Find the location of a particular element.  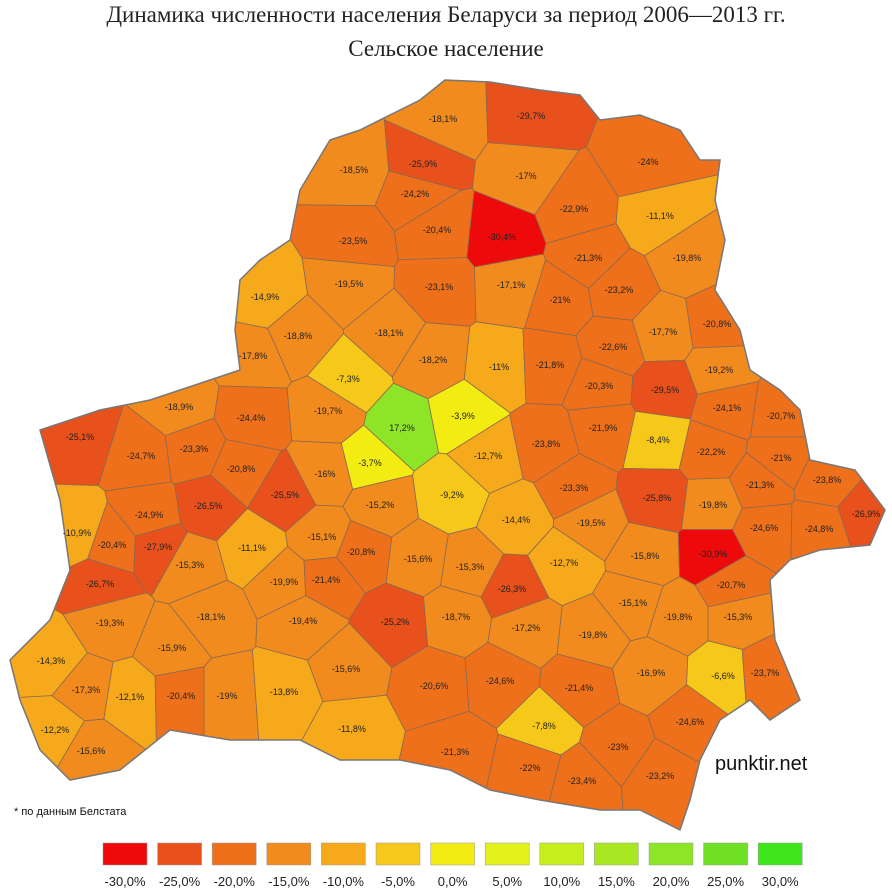

region-label: -26,9% is located at coordinates (866, 514).